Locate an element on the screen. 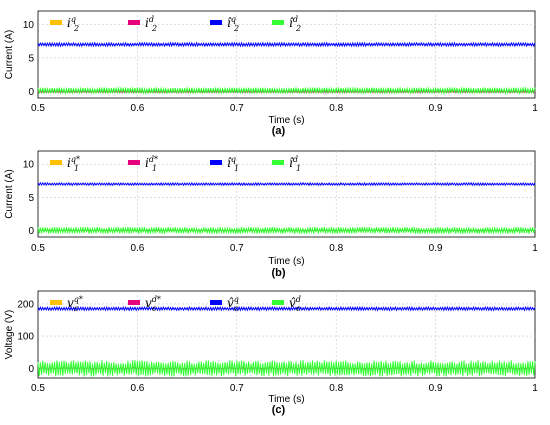  series-line-î1q is located at coordinates (286, 184).